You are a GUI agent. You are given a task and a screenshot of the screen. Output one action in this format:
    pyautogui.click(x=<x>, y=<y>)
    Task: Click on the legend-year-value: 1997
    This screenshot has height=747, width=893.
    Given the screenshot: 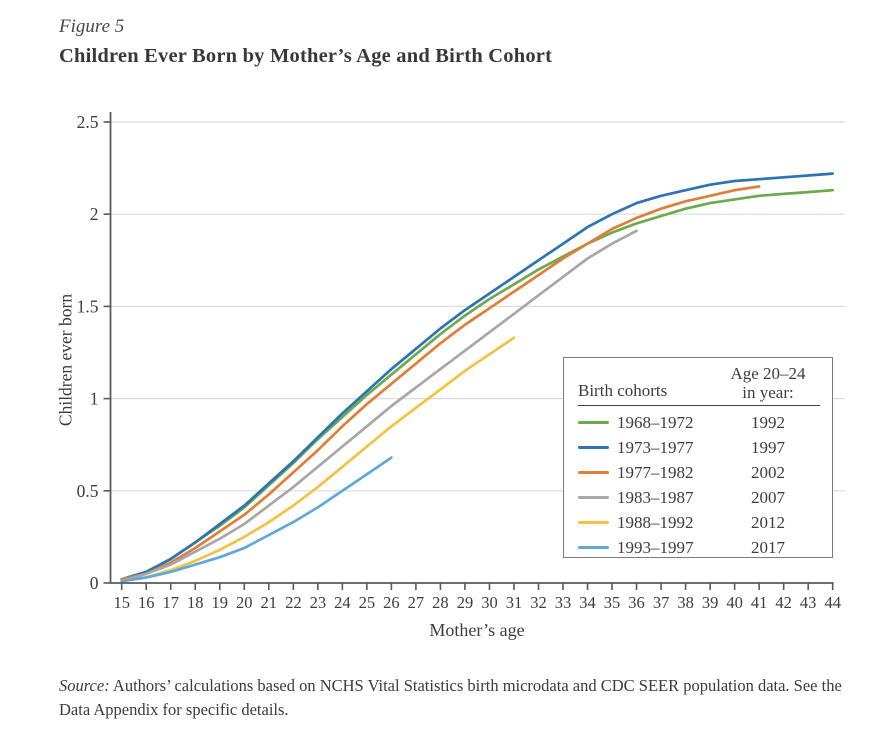 What is the action you would take?
    pyautogui.click(x=768, y=447)
    